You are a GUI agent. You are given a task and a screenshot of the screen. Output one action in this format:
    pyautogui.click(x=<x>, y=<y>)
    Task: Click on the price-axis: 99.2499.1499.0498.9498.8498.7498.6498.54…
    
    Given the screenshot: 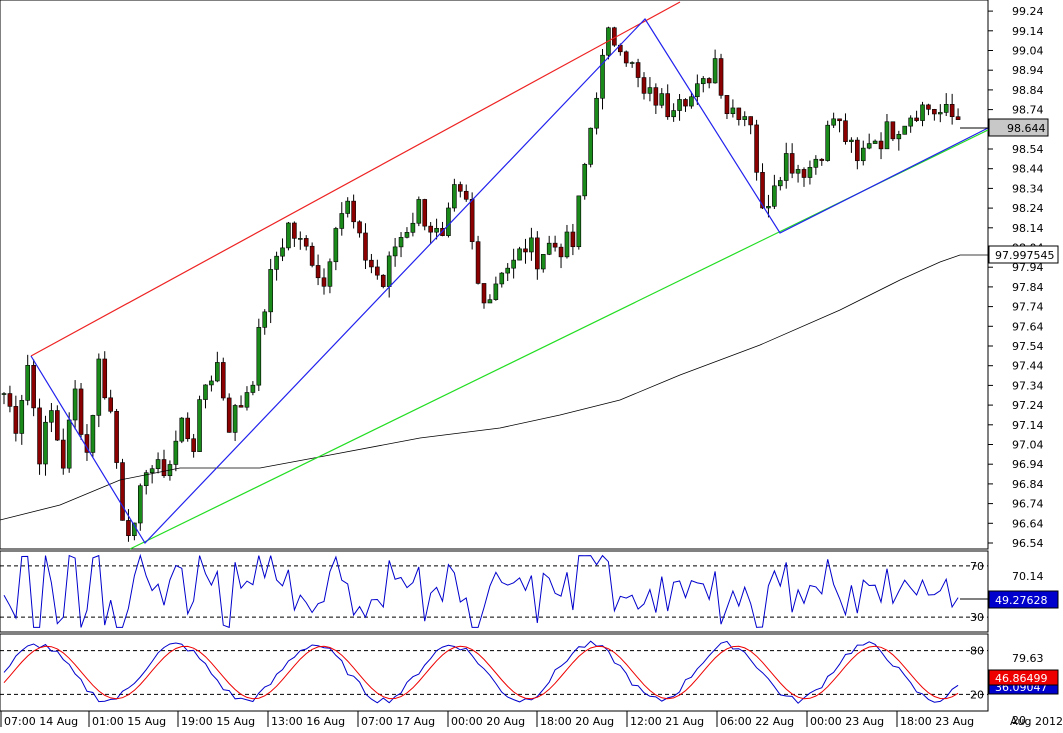 What is the action you would take?
    pyautogui.click(x=1009, y=277)
    